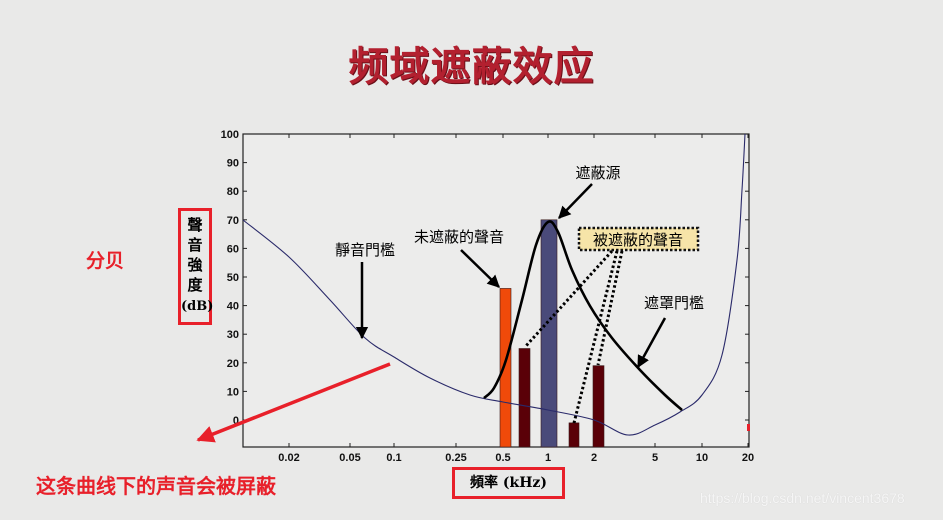  I want to click on y-tick-label: 10, so click(233, 392).